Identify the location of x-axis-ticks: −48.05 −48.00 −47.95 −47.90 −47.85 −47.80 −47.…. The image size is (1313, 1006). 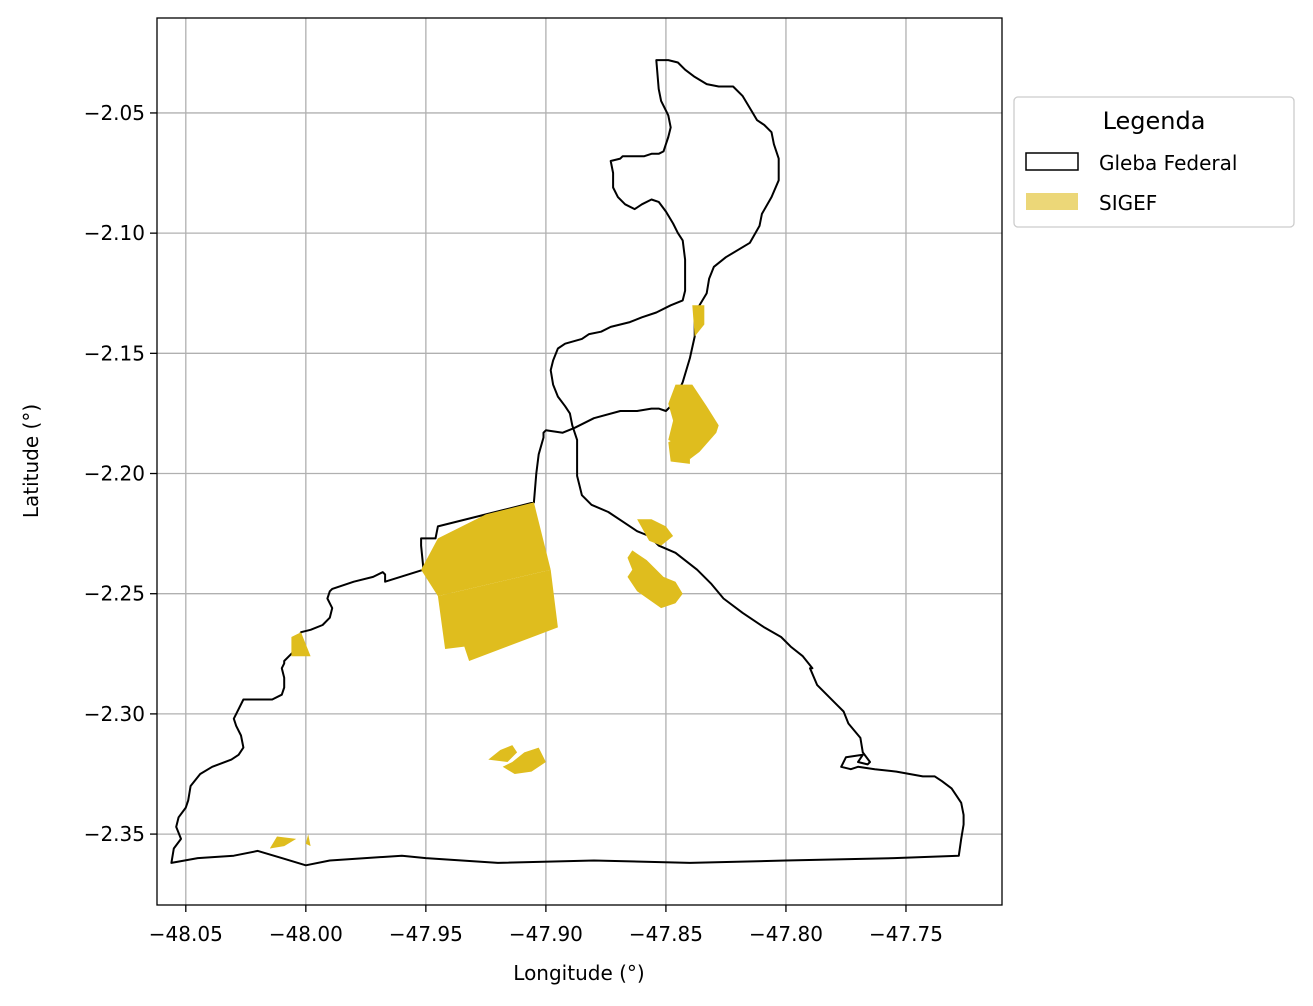
(546, 925).